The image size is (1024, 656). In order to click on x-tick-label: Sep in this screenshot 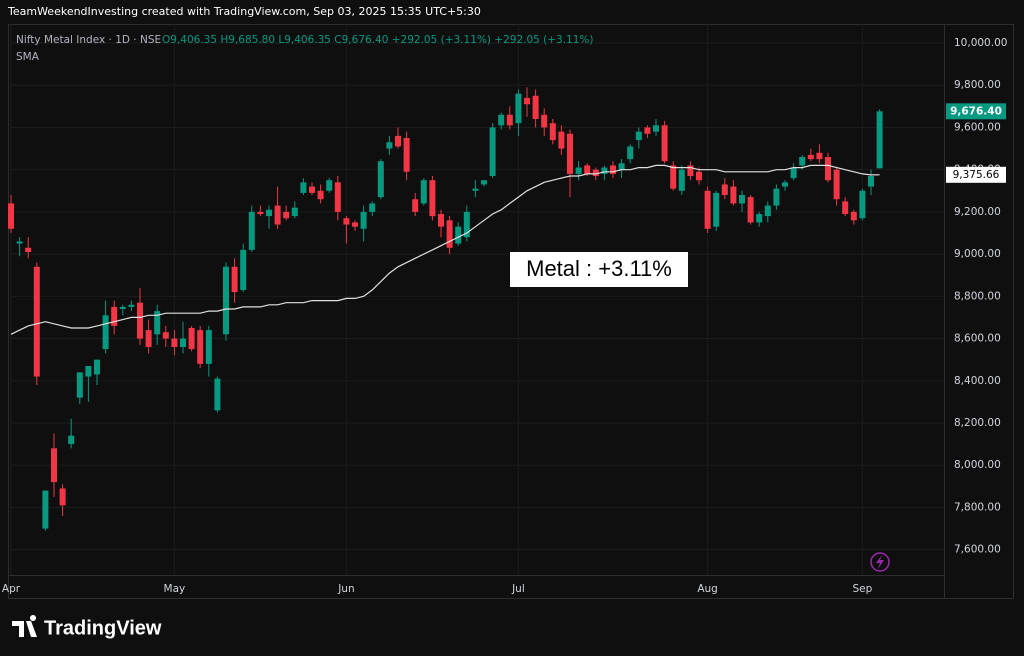, I will do `click(863, 589)`.